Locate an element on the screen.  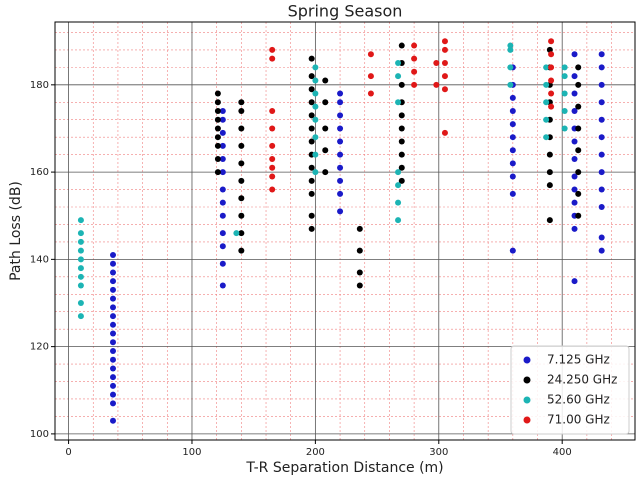
x-tick-label: 0 is located at coordinates (68, 452).